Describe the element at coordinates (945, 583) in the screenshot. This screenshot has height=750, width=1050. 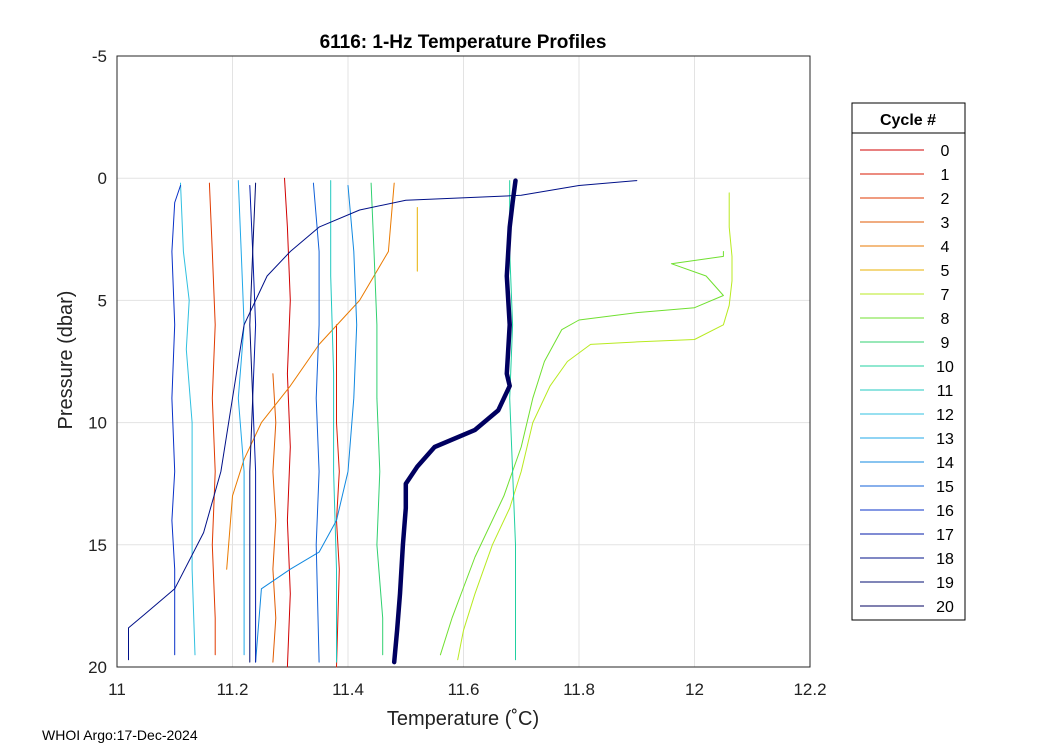
I see `legend-label-cycle-19: 19` at that location.